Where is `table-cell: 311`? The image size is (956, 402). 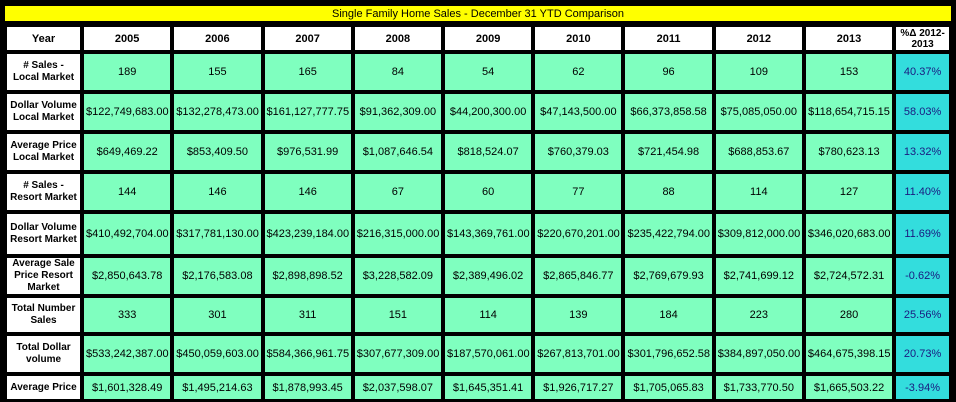 table-cell: 311 is located at coordinates (307, 315).